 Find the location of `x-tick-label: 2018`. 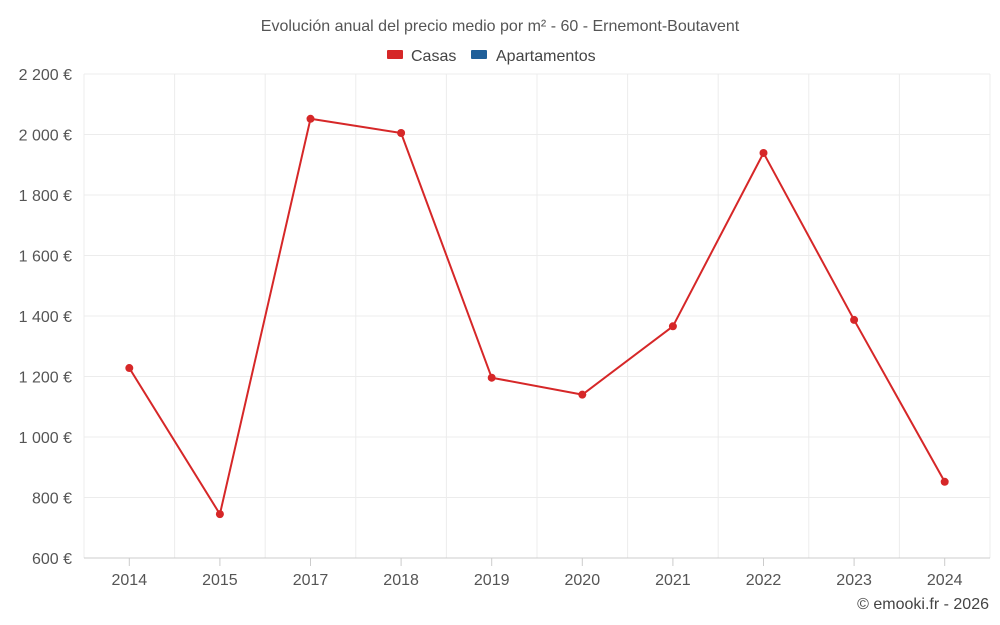

x-tick-label: 2018 is located at coordinates (401, 580).